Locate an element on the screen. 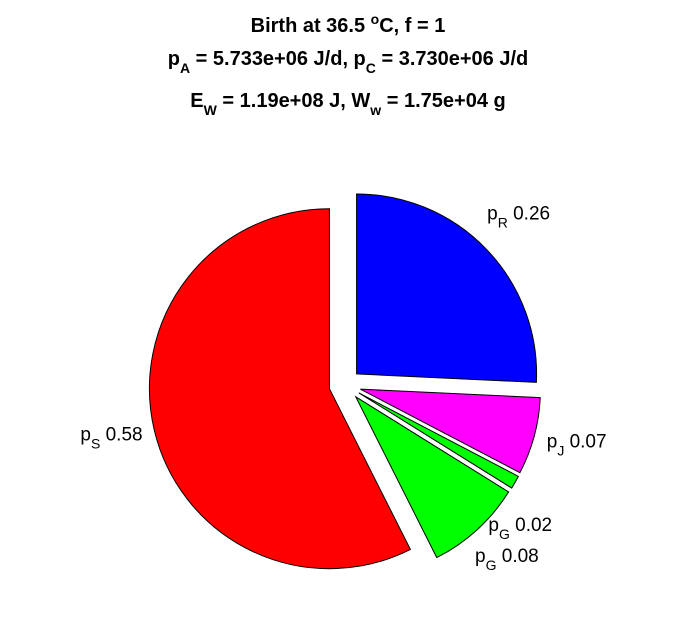  title-line-3: EW = 1.19e+08 J, Ww = 1.75e+04 g is located at coordinates (347, 104).